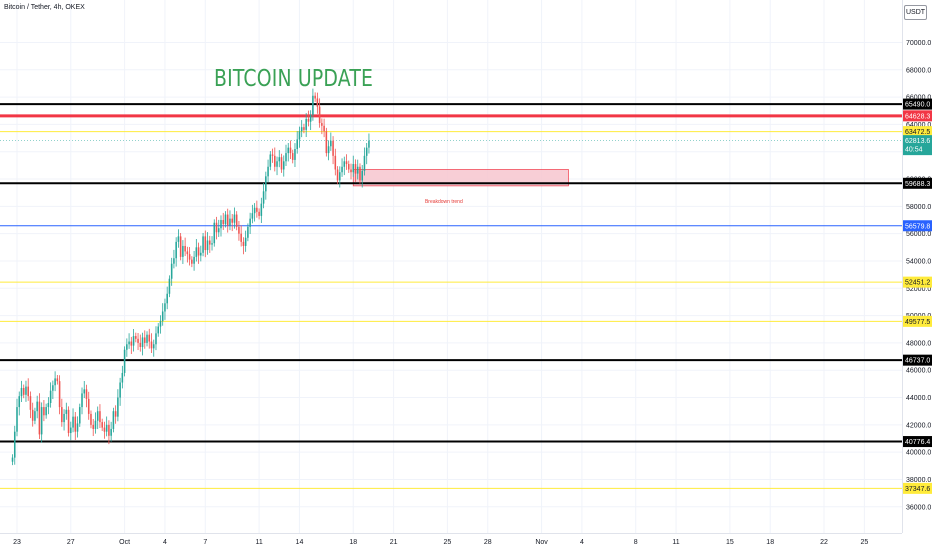  Describe the element at coordinates (917, 141) in the screenshot. I see `current-price-text: 62813.6` at that location.